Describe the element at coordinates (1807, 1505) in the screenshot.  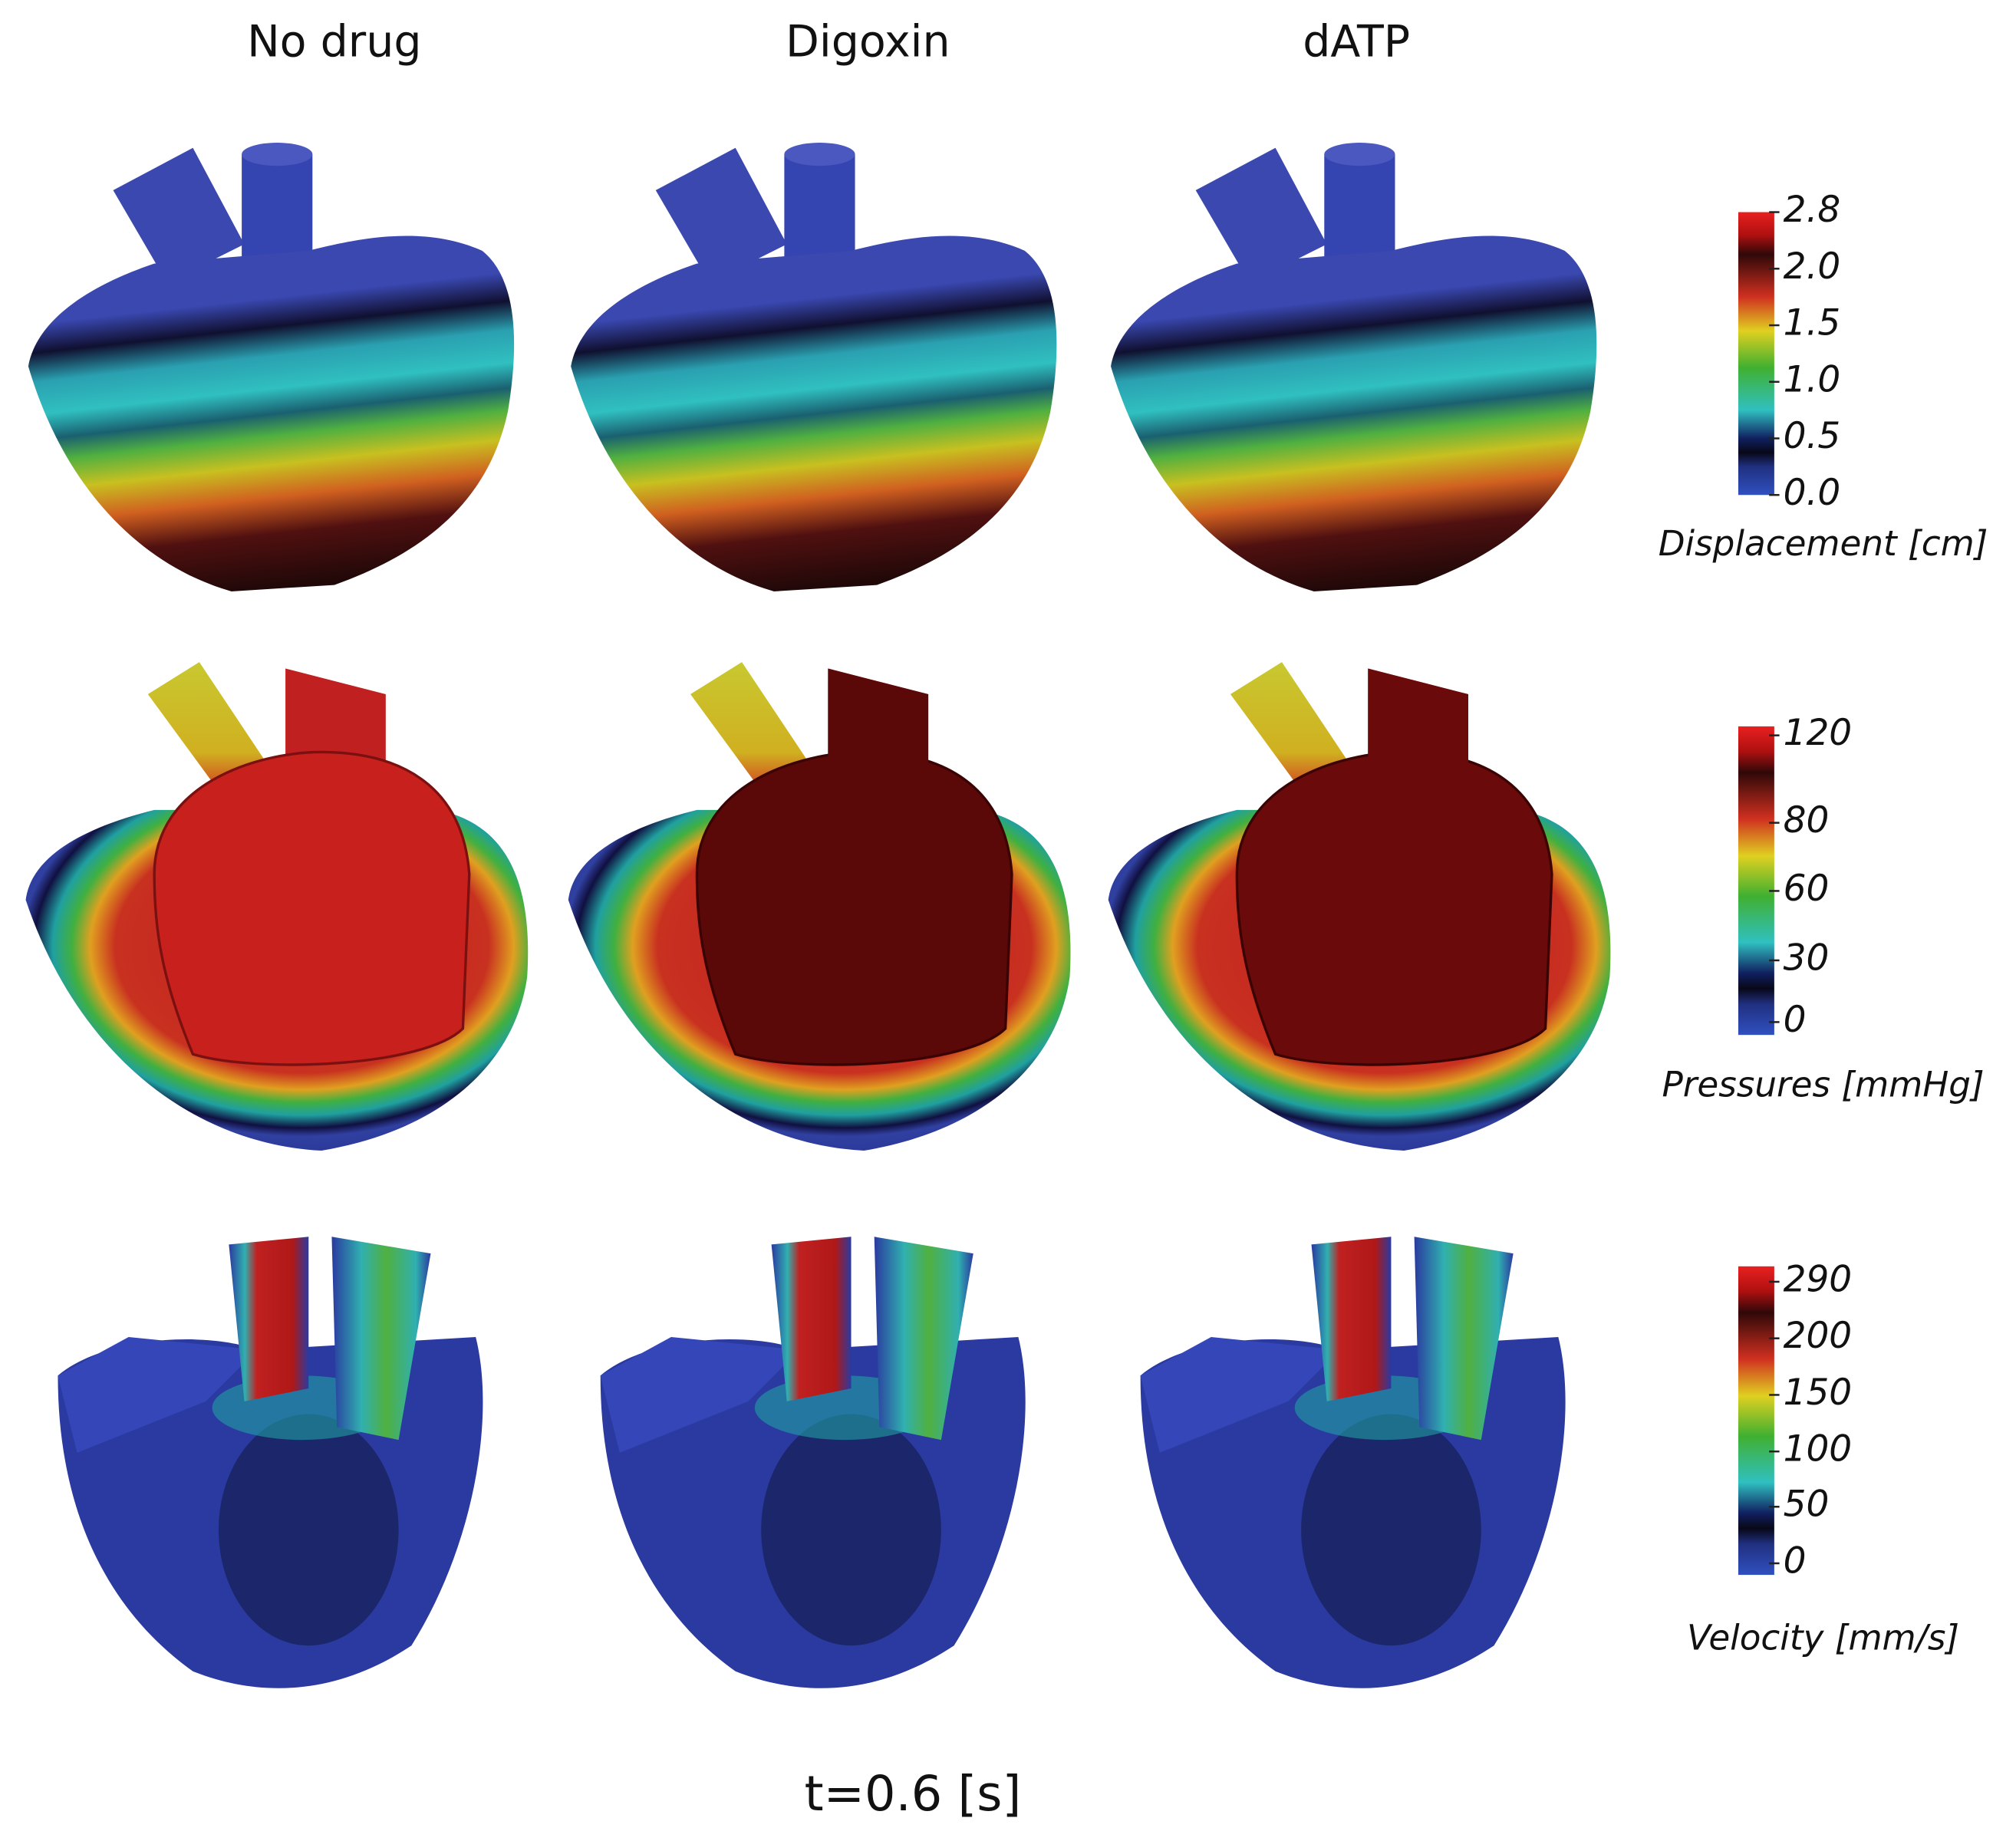
I see `colorbar-tick-label: 50` at that location.